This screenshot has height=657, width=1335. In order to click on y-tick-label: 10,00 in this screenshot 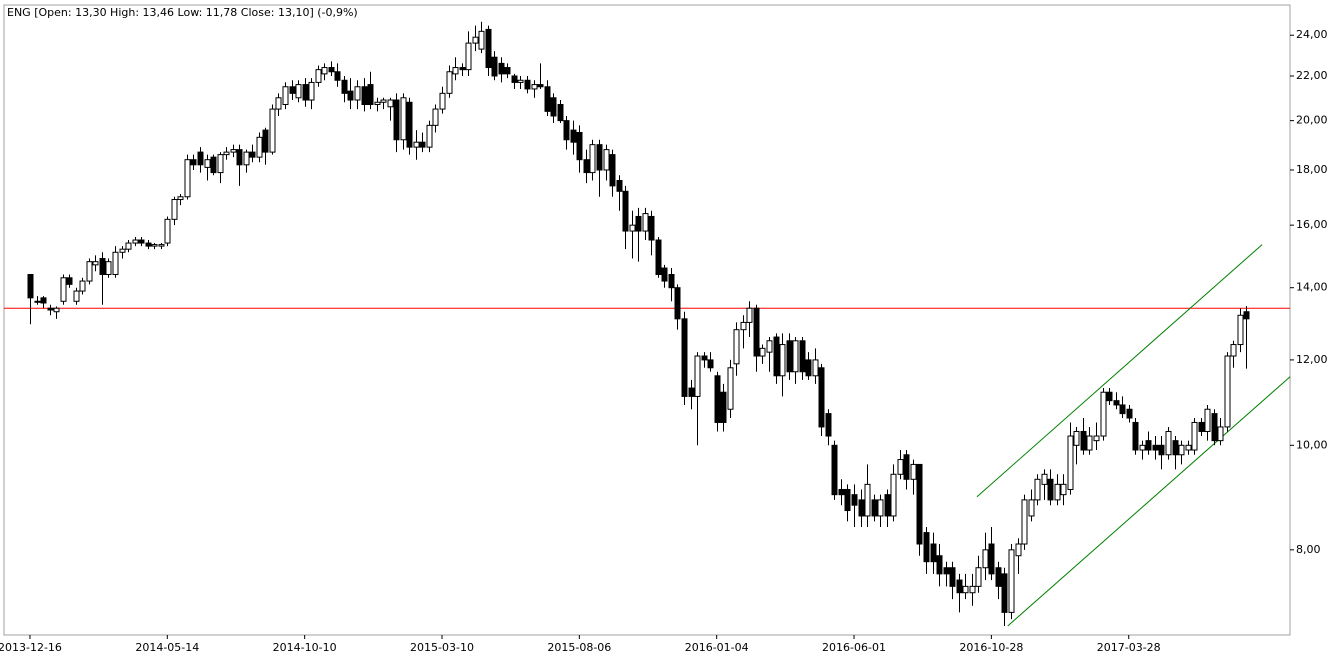, I will do `click(1312, 444)`.